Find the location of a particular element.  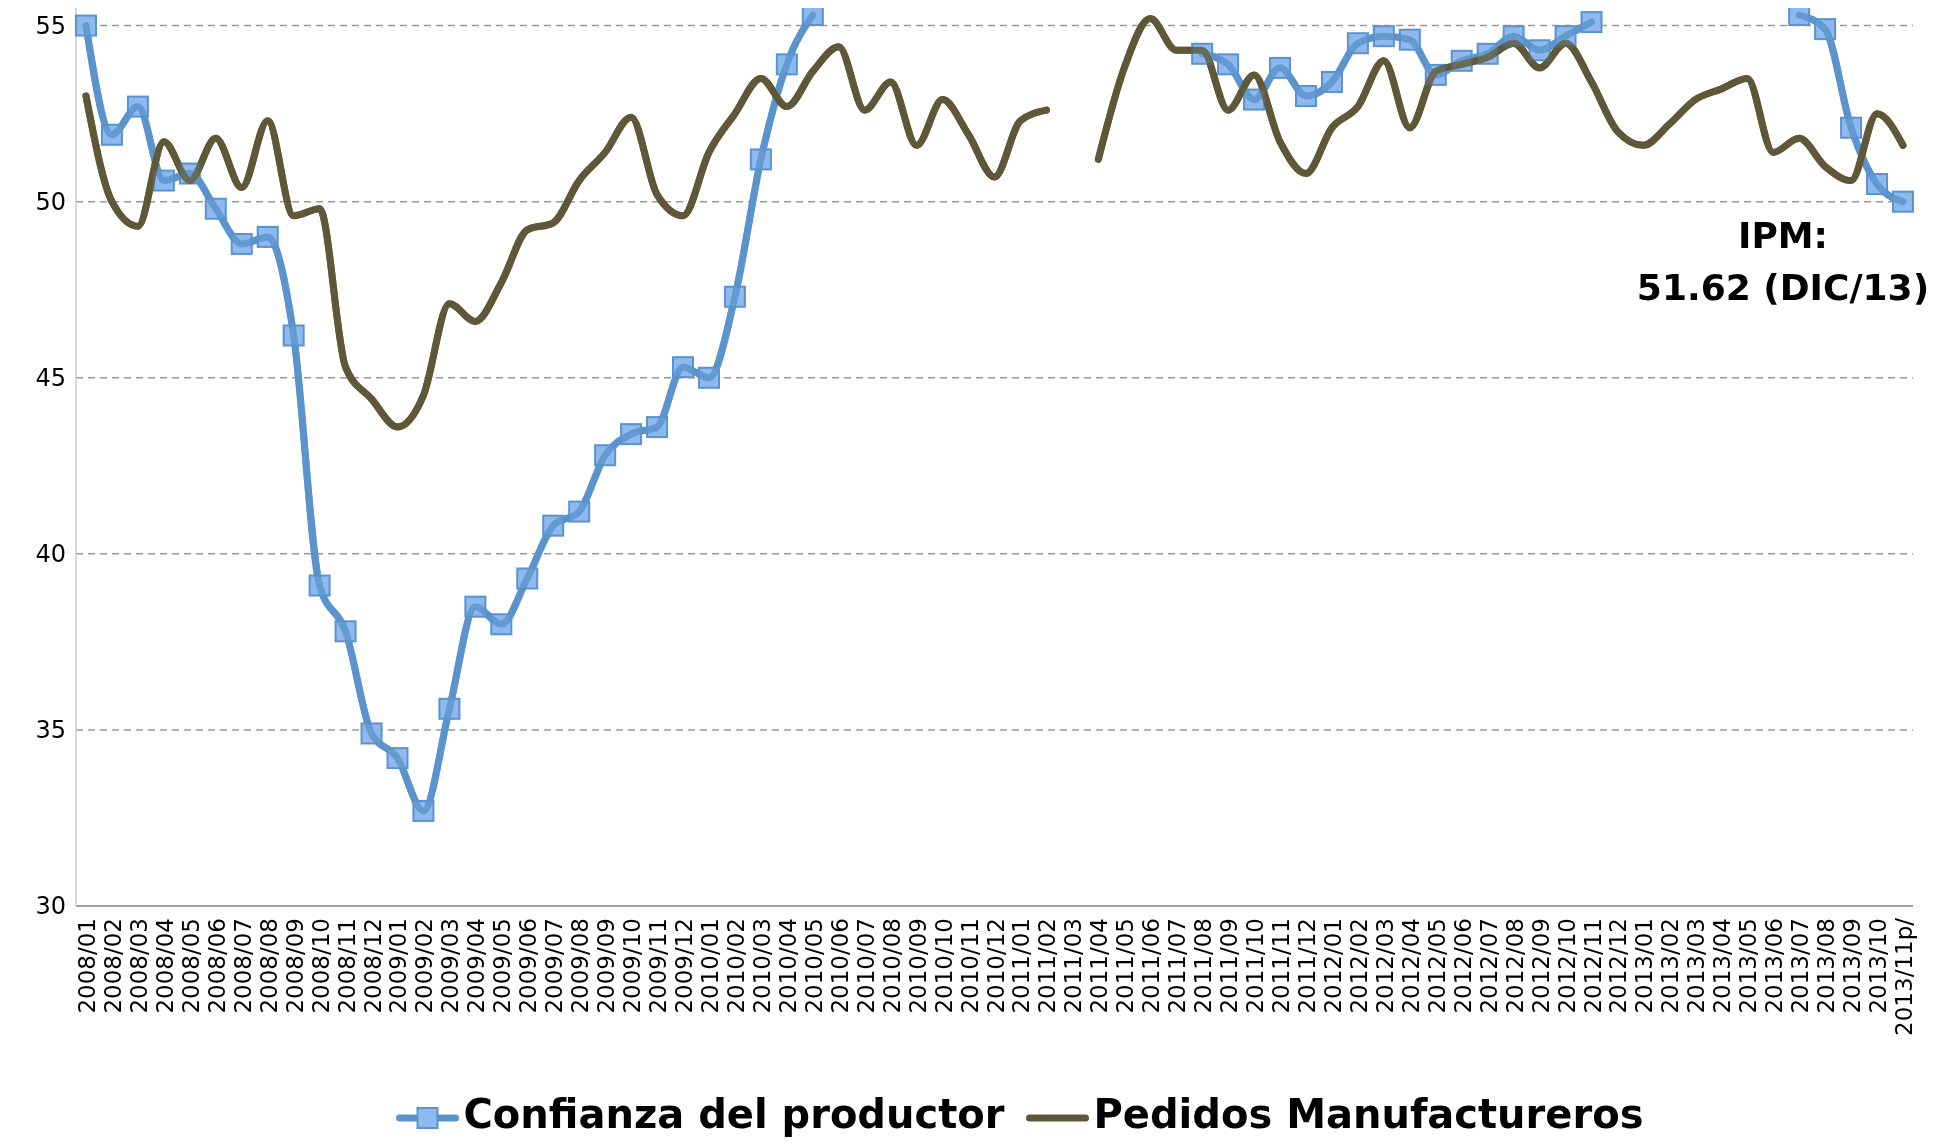

x-tick-label: 2008/11 is located at coordinates (346, 966).